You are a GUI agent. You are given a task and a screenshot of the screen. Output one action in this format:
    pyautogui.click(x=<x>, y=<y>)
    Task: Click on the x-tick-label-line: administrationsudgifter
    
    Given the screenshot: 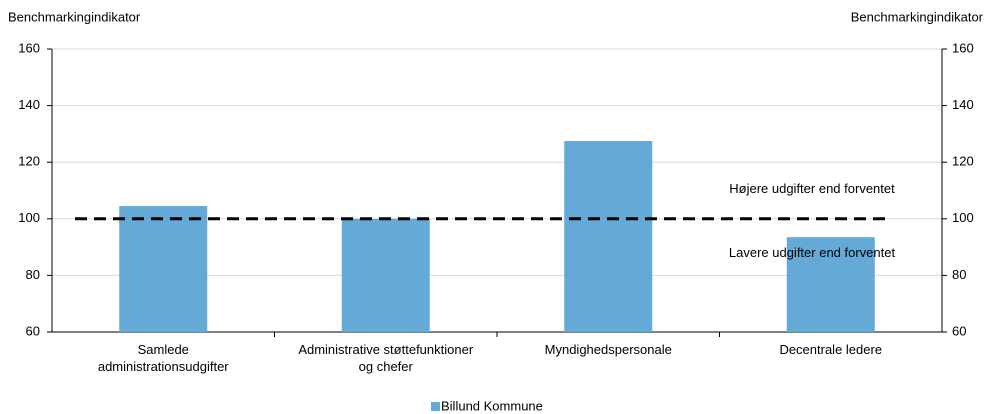 What is the action you would take?
    pyautogui.click(x=163, y=366)
    